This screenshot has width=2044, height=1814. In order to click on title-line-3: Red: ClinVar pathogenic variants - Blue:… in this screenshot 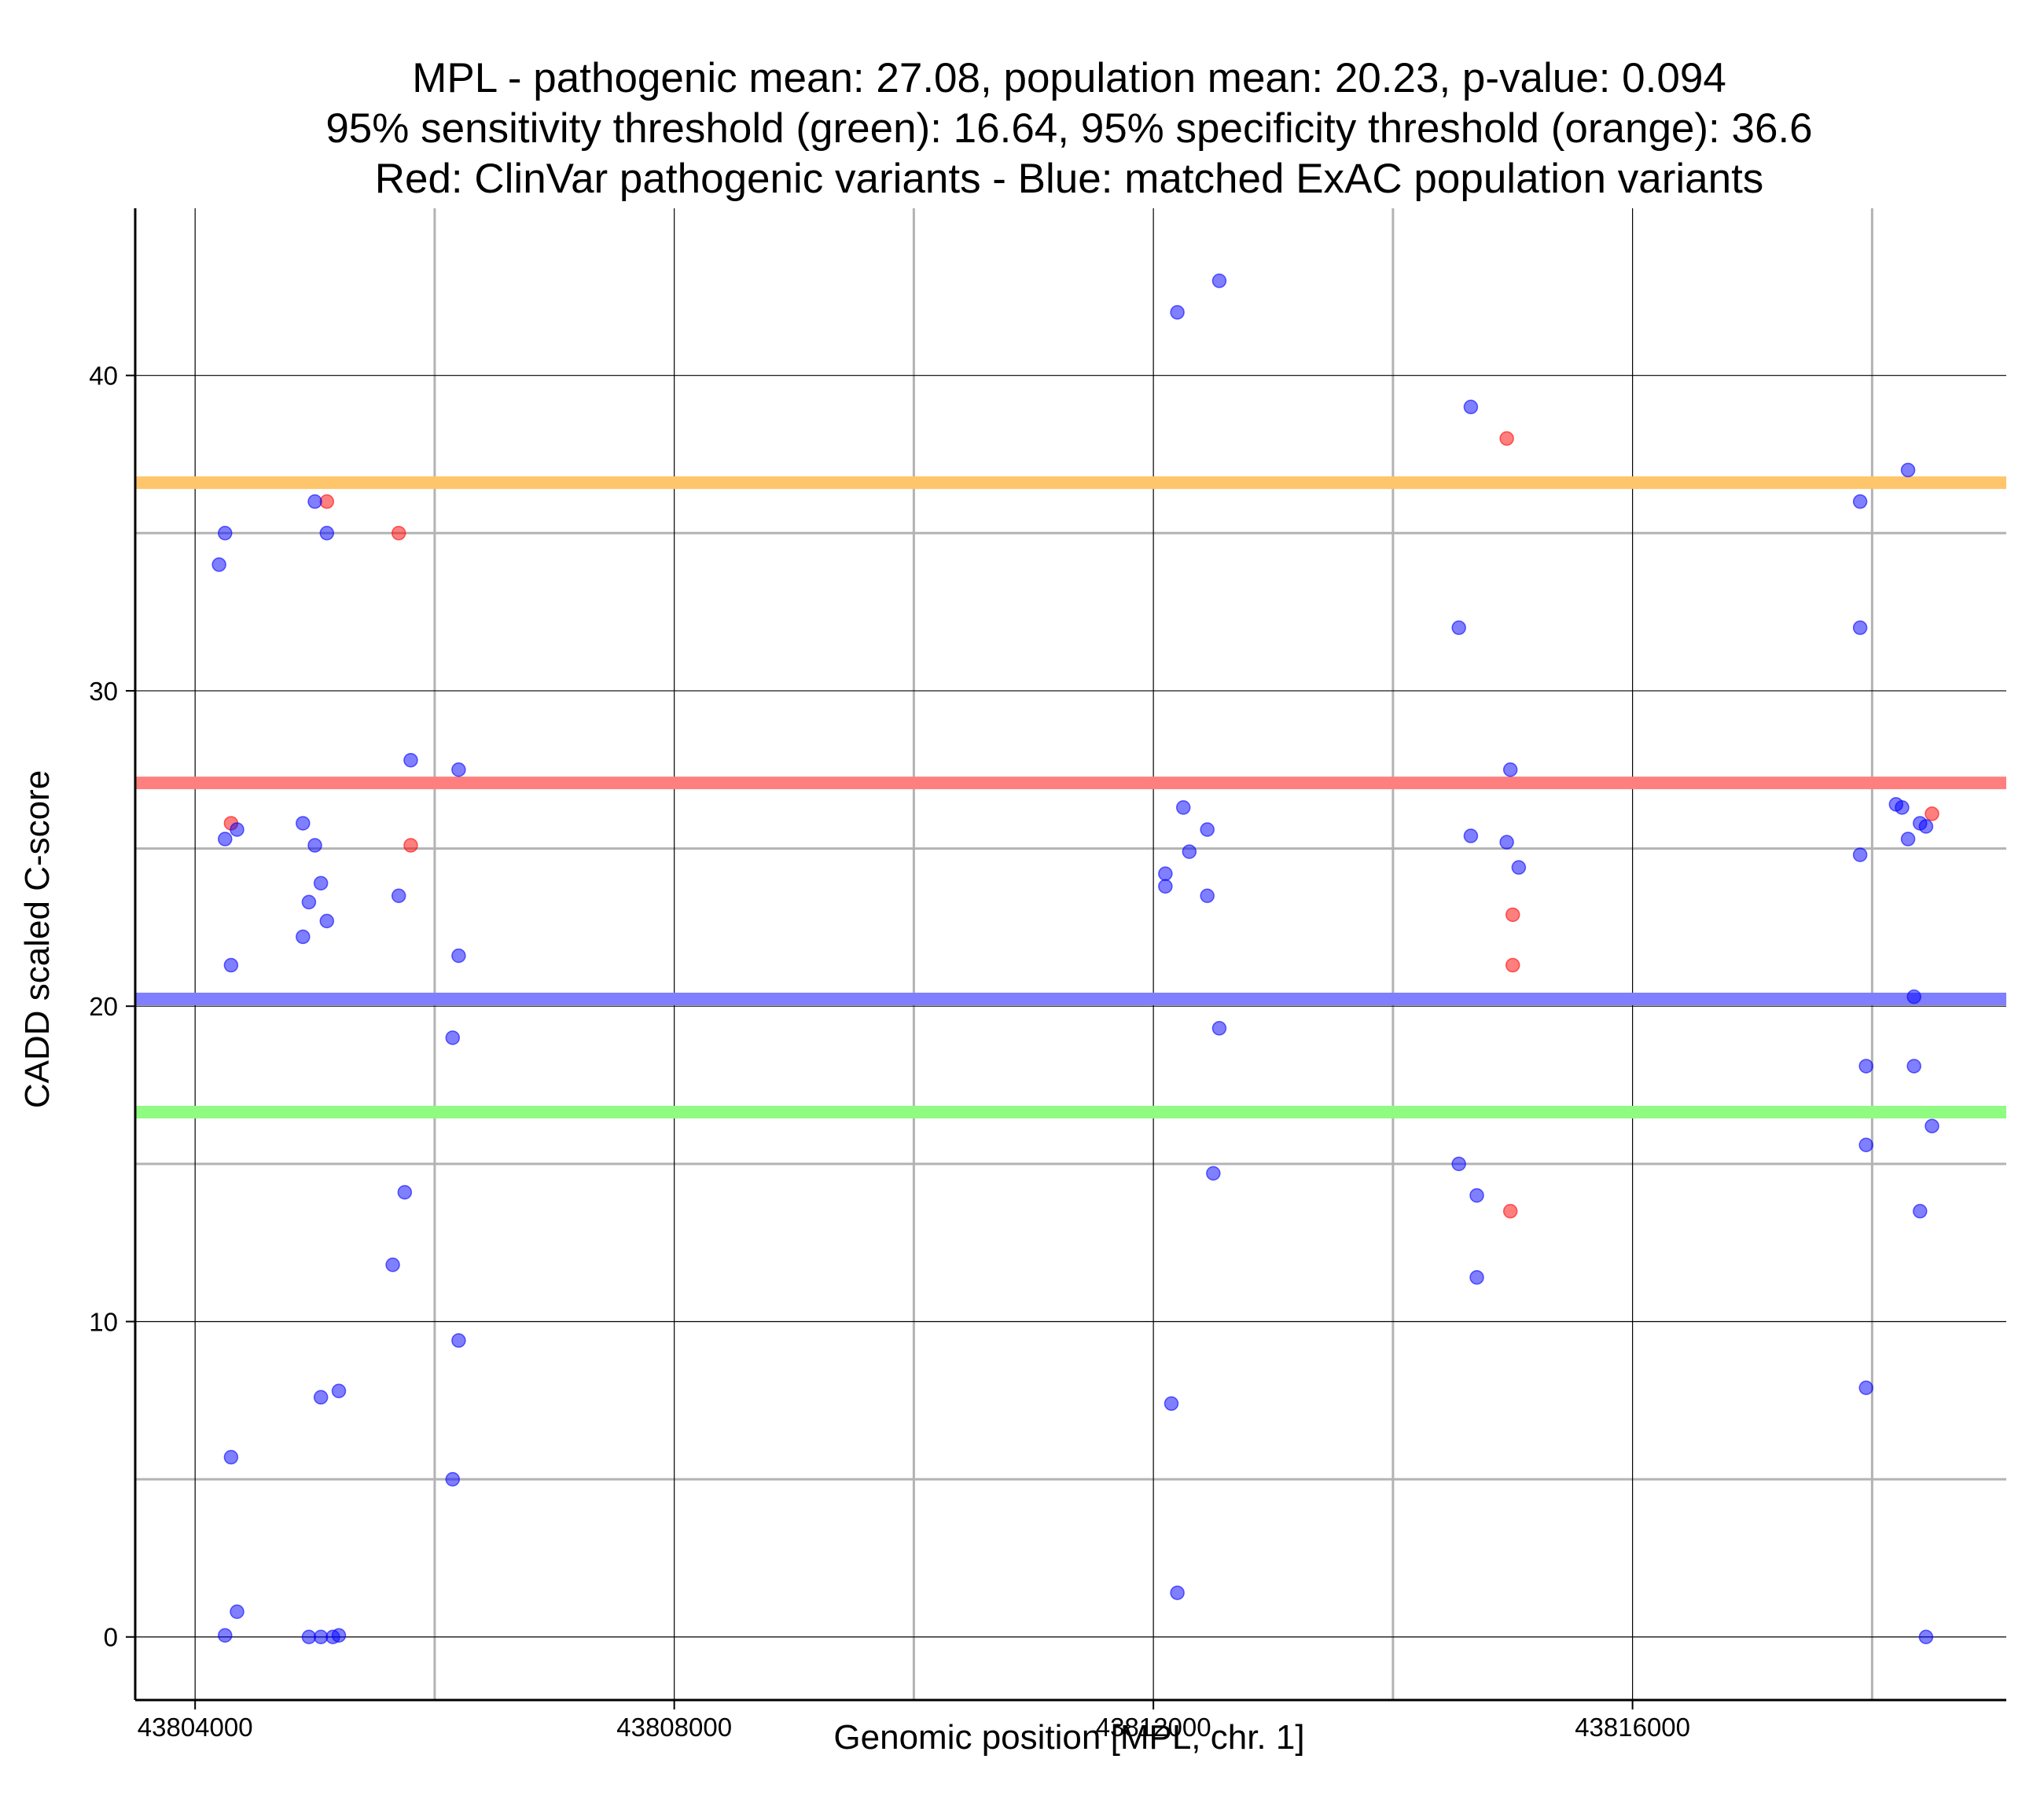, I will do `click(1069, 179)`.